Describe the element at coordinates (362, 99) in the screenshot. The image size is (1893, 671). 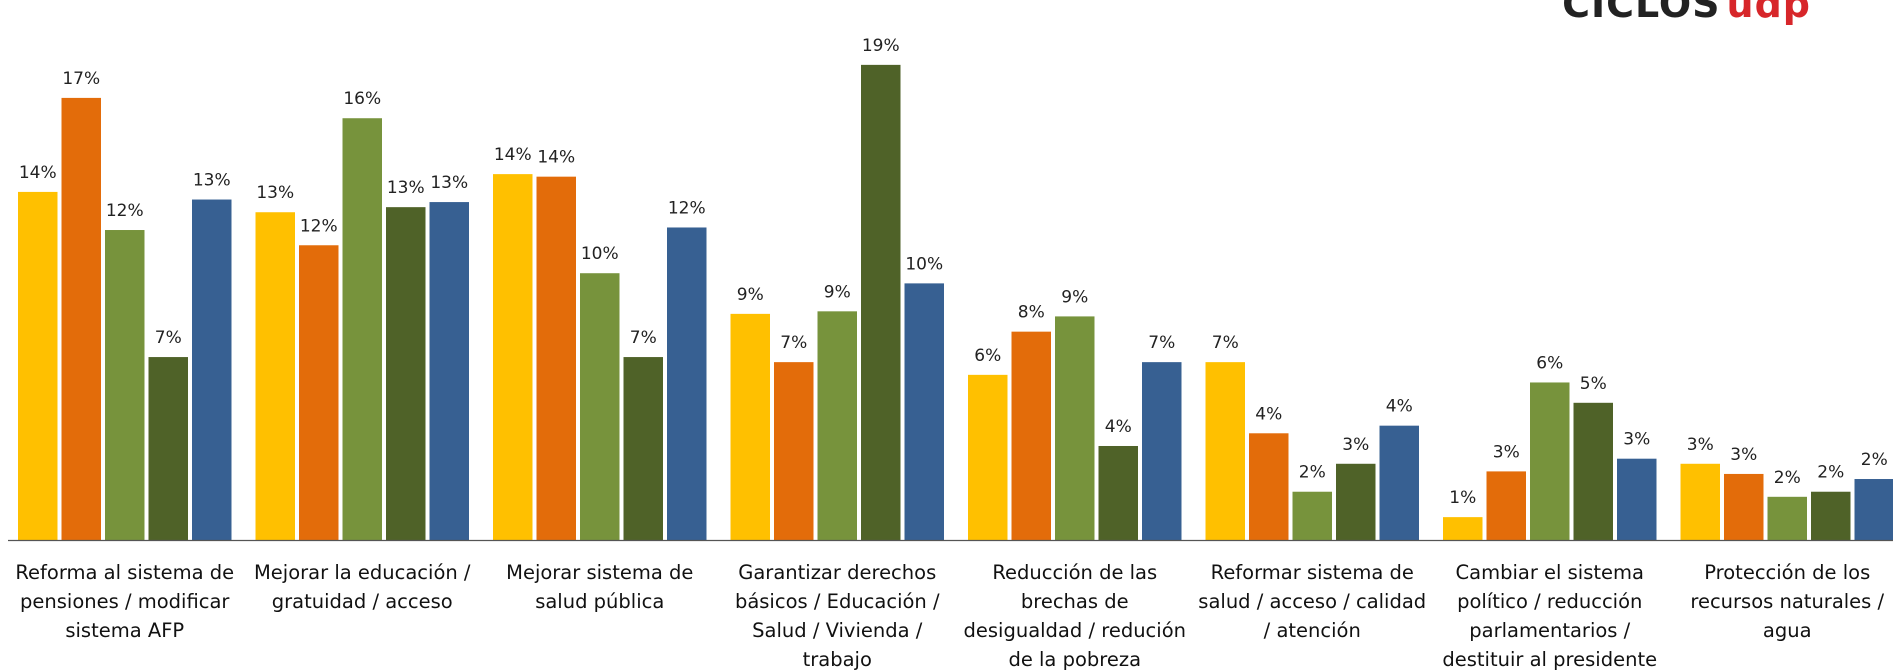
I see `data-label: 16%` at that location.